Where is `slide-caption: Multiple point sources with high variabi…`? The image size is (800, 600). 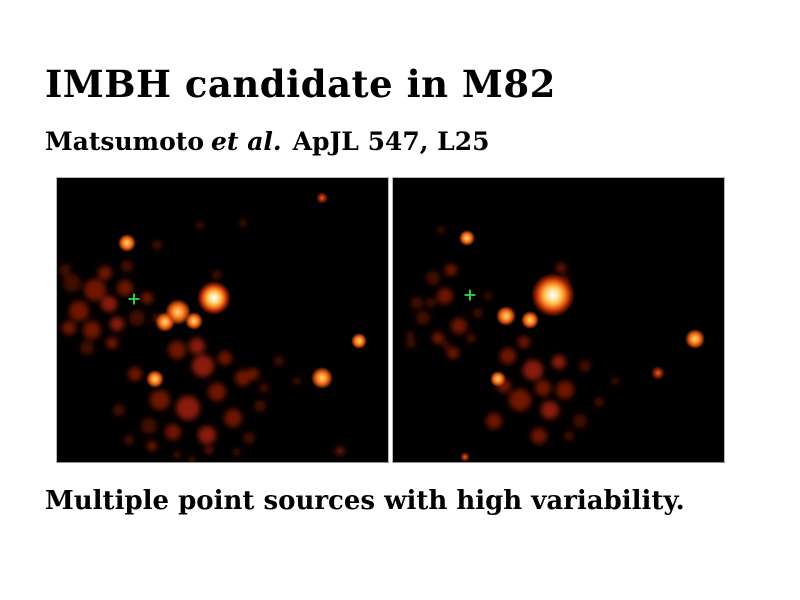
slide-caption: Multiple point sources with high variabi… is located at coordinates (365, 501).